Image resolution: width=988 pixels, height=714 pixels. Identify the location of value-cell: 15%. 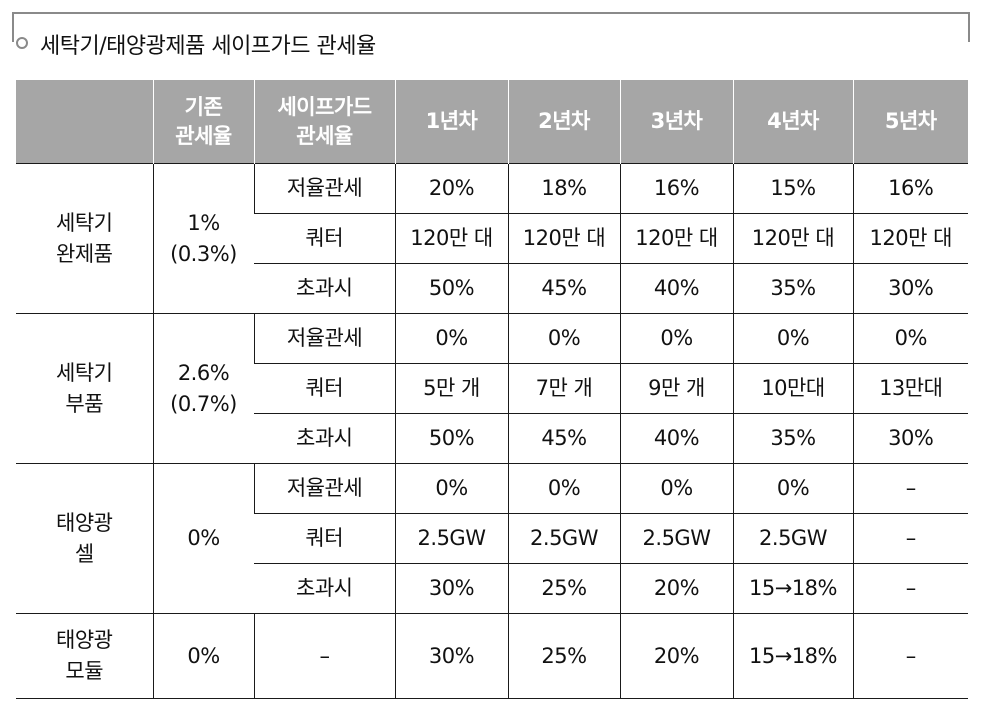
(792, 188).